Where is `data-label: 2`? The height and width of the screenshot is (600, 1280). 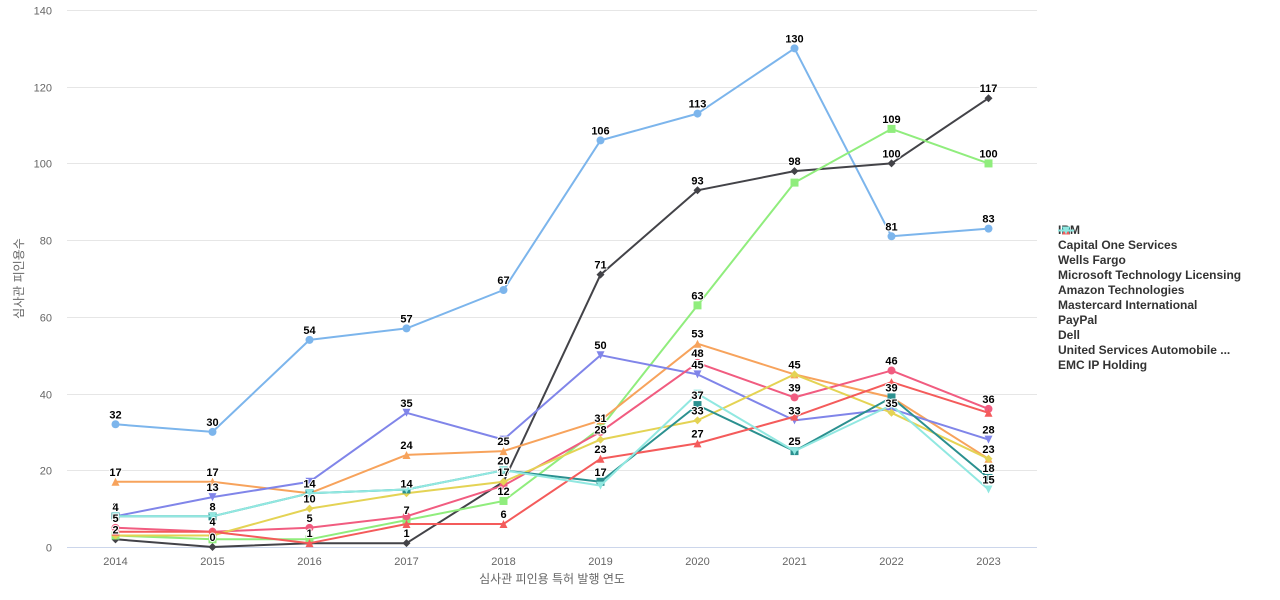 data-label: 2 is located at coordinates (115, 530).